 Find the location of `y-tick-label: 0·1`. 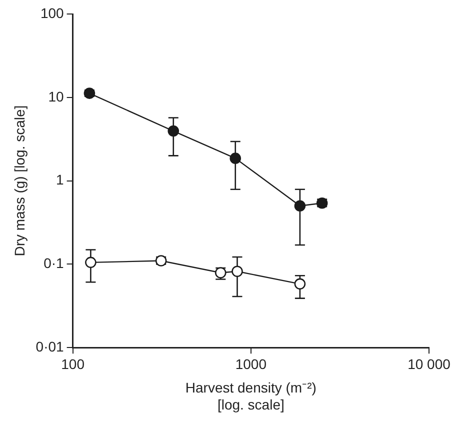

y-tick-label: 0·1 is located at coordinates (54, 263).